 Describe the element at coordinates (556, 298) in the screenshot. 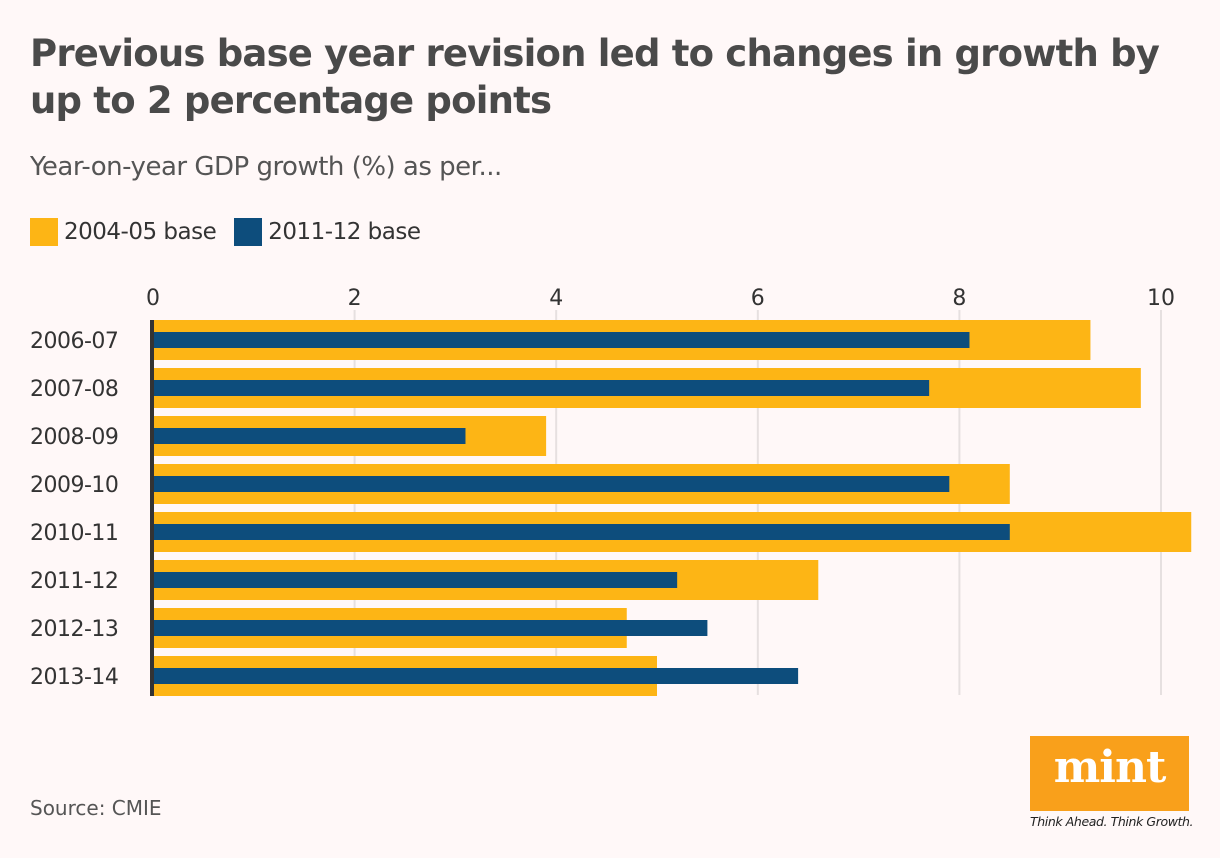

I see `x-tick-label: 4` at that location.